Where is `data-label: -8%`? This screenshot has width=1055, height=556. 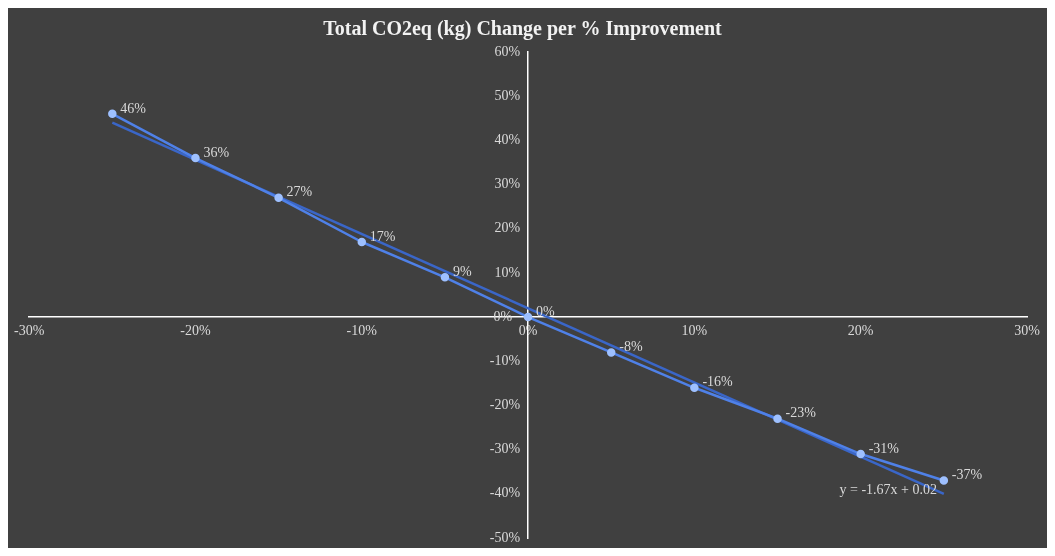 data-label: -8% is located at coordinates (631, 347).